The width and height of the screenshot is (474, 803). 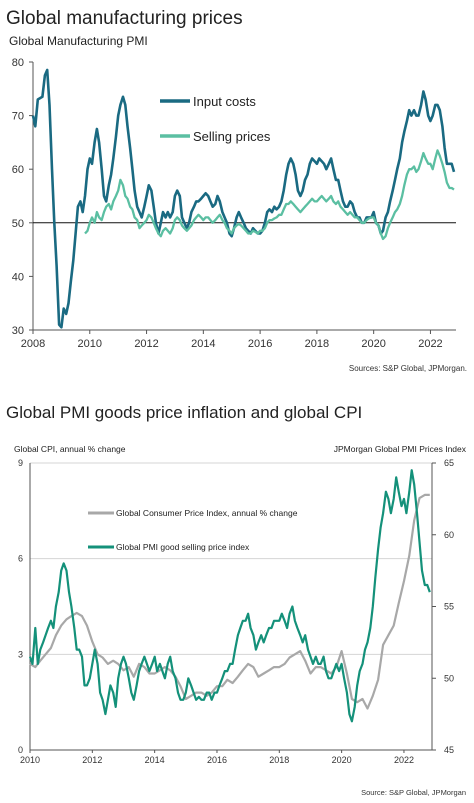 I want to click on chart1-source: Sources: S&P Global, JPMorgan., so click(x=408, y=368).